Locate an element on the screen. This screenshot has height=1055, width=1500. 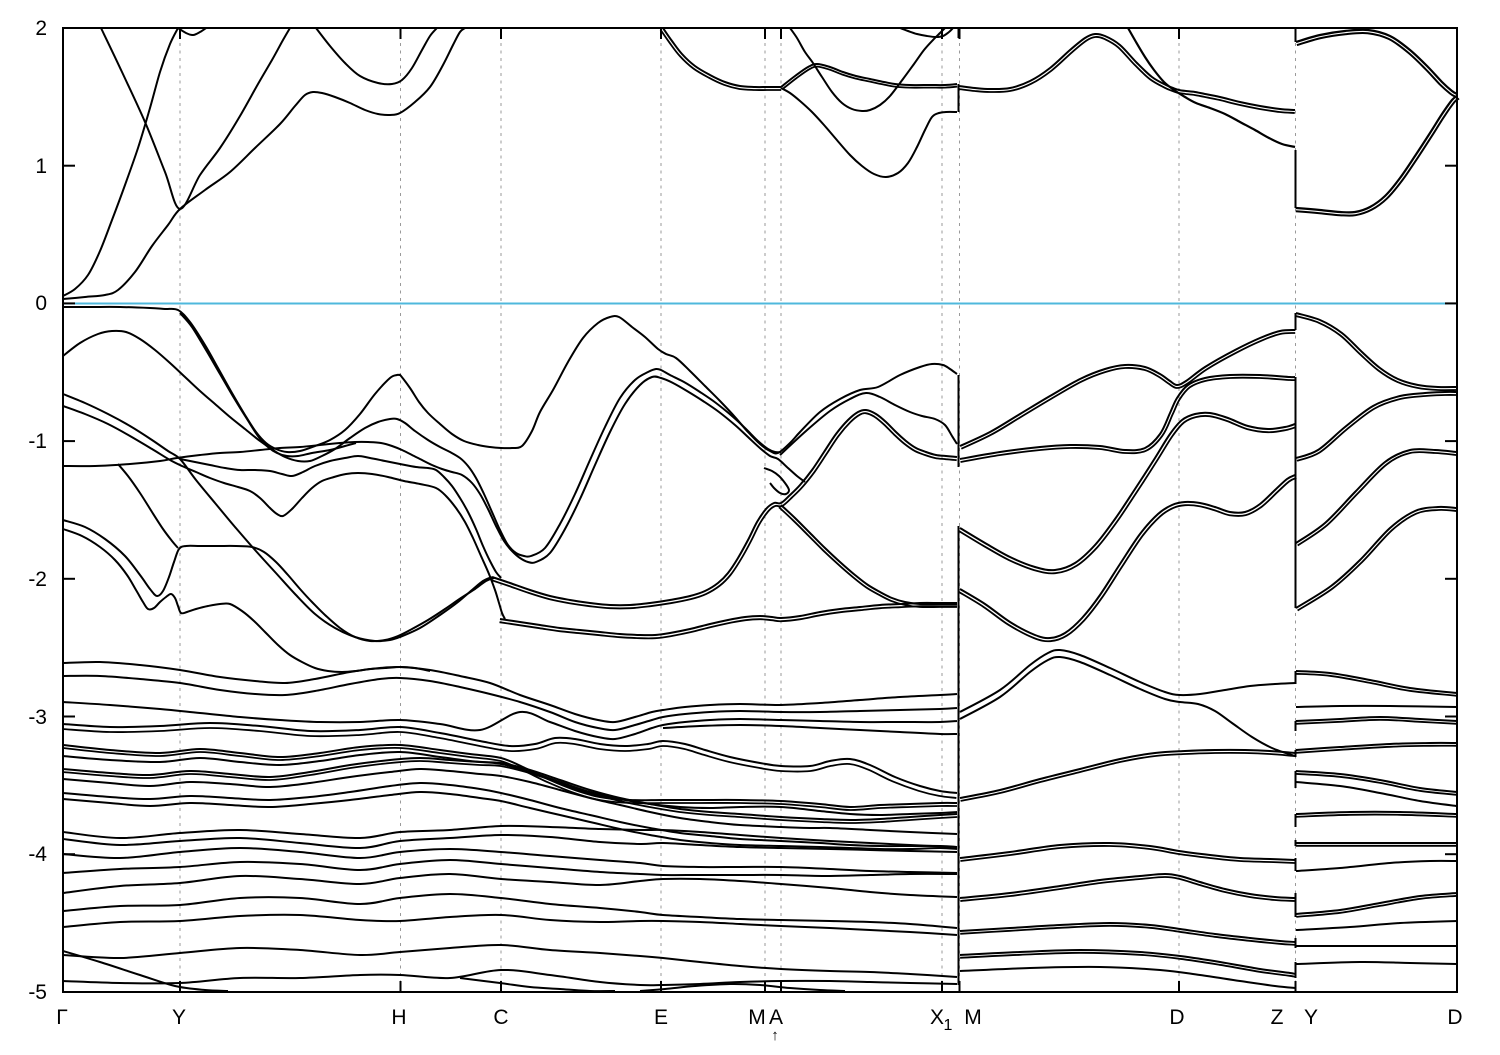
svg-text: H is located at coordinates (398, 1017).